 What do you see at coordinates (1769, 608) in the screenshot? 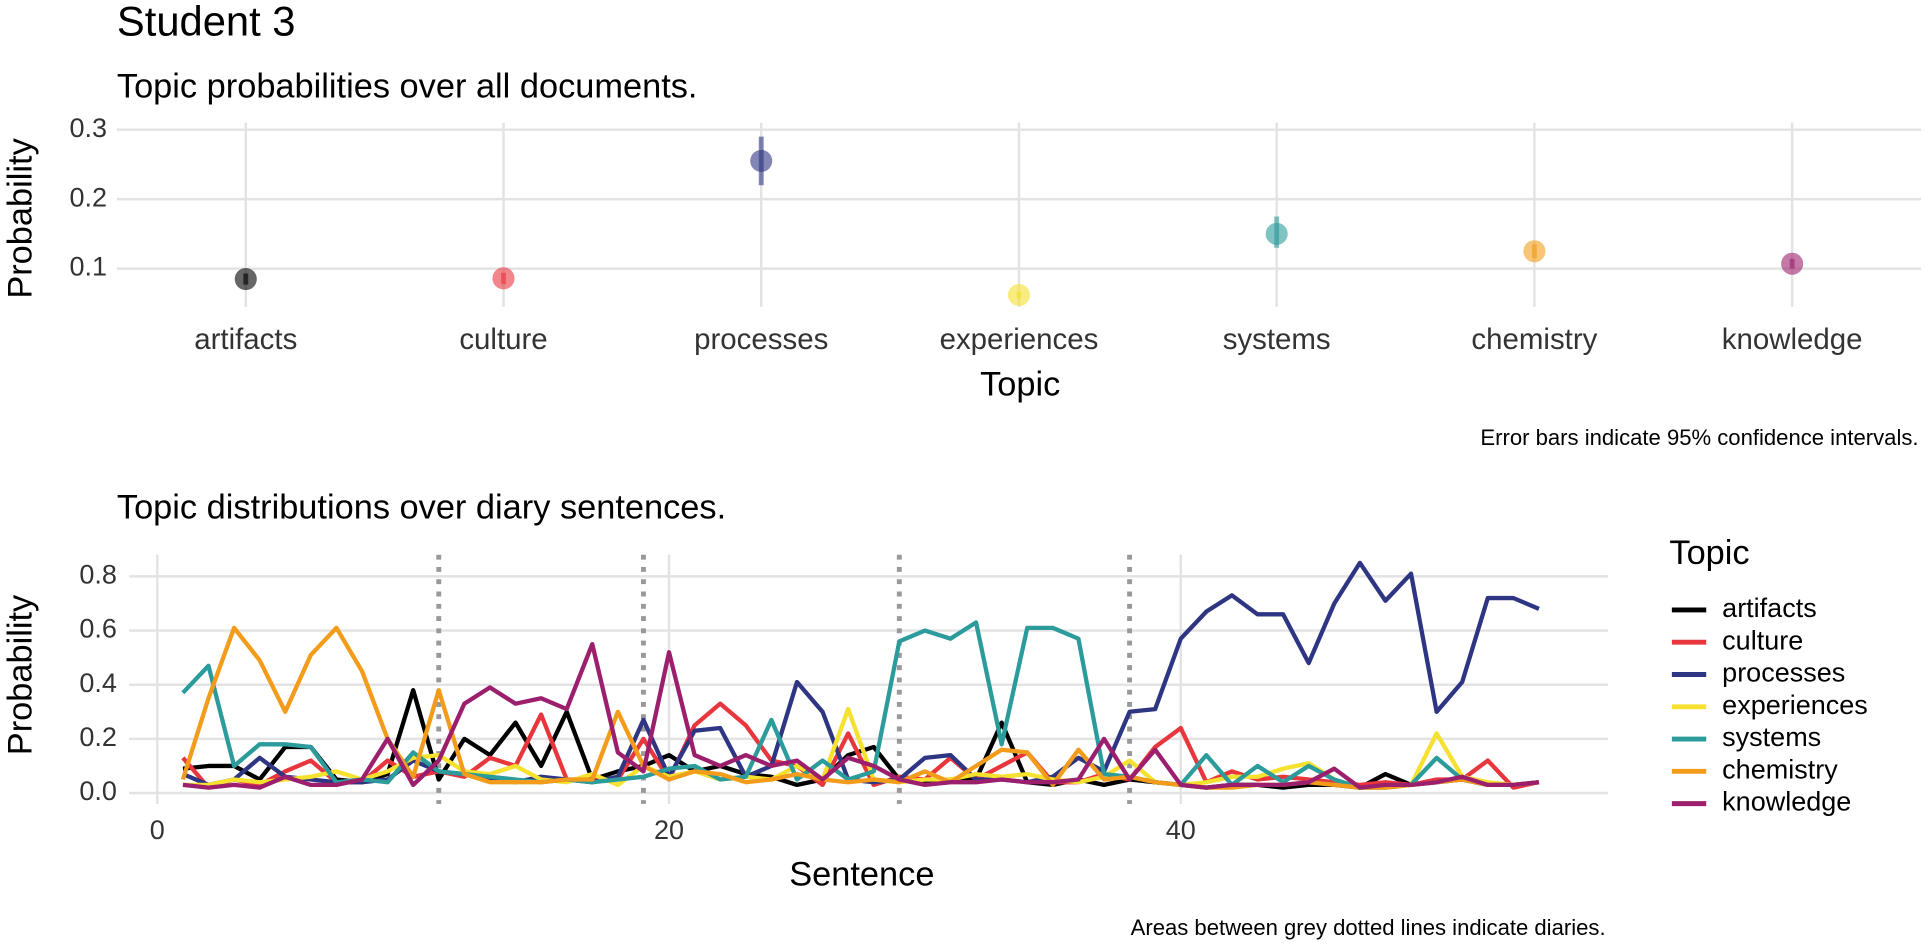
I see `legend-label: artifacts` at bounding box center [1769, 608].